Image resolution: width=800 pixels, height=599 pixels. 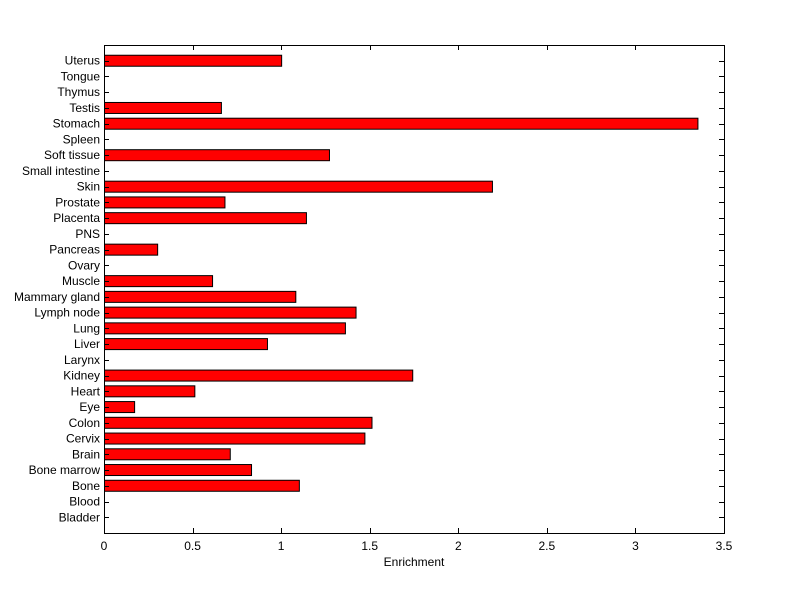 What do you see at coordinates (167, 454) in the screenshot?
I see `bar-brain` at bounding box center [167, 454].